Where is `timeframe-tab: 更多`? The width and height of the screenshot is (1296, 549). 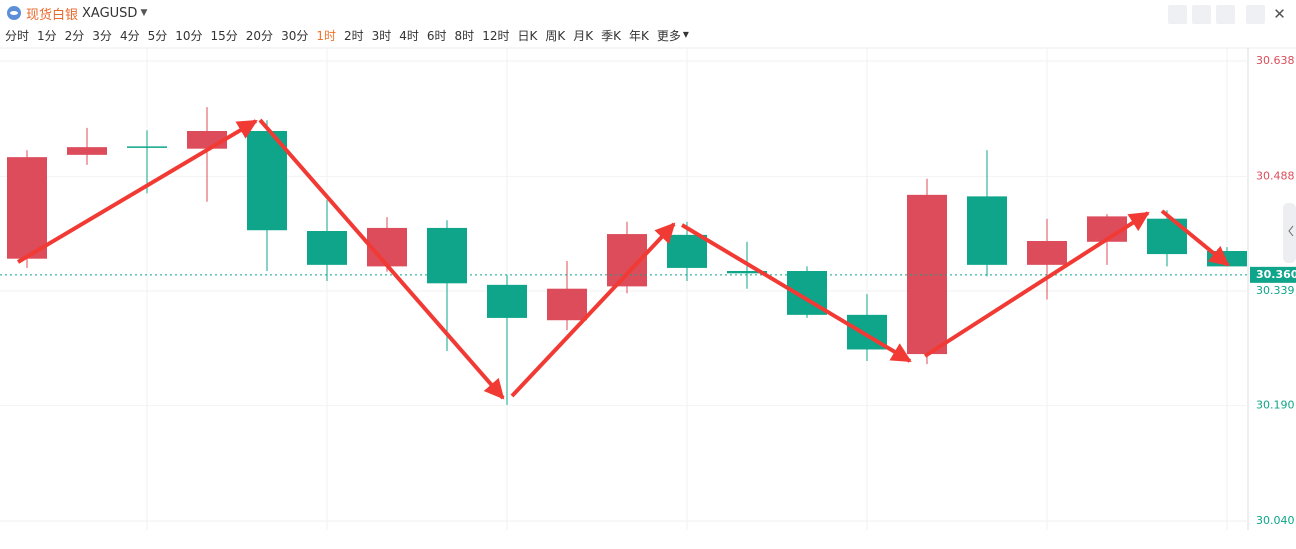 timeframe-tab: 更多 is located at coordinates (668, 36).